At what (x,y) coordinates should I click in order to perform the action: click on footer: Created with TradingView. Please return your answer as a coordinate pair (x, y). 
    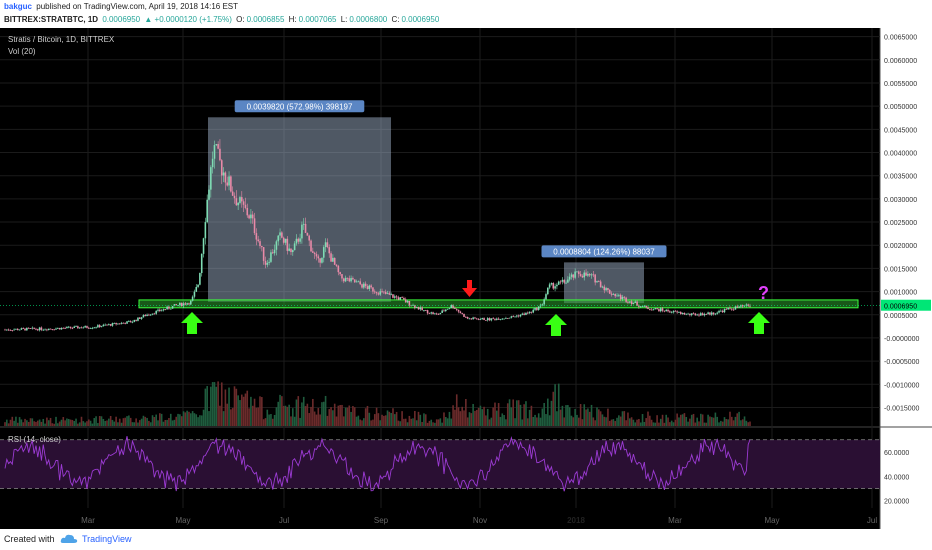
    Looking at the image, I should click on (466, 539).